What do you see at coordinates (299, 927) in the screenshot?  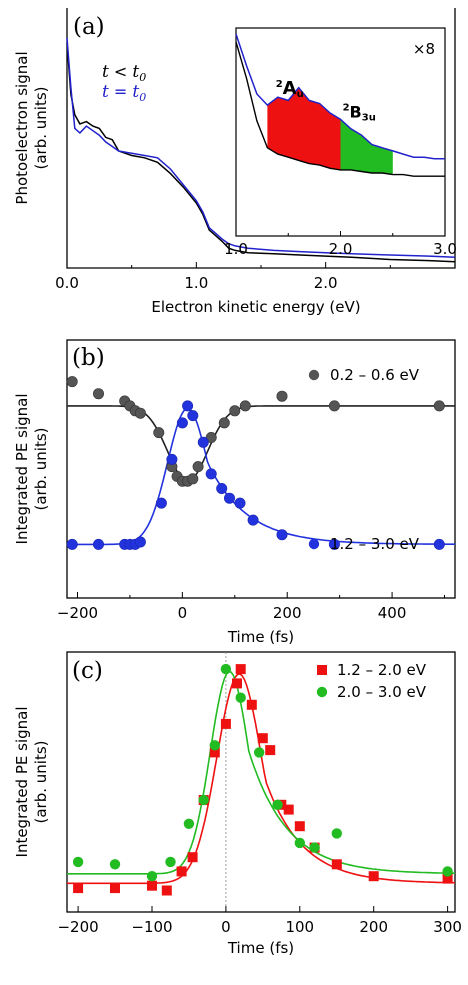 I see `x-tick-label: 100` at bounding box center [299, 927].